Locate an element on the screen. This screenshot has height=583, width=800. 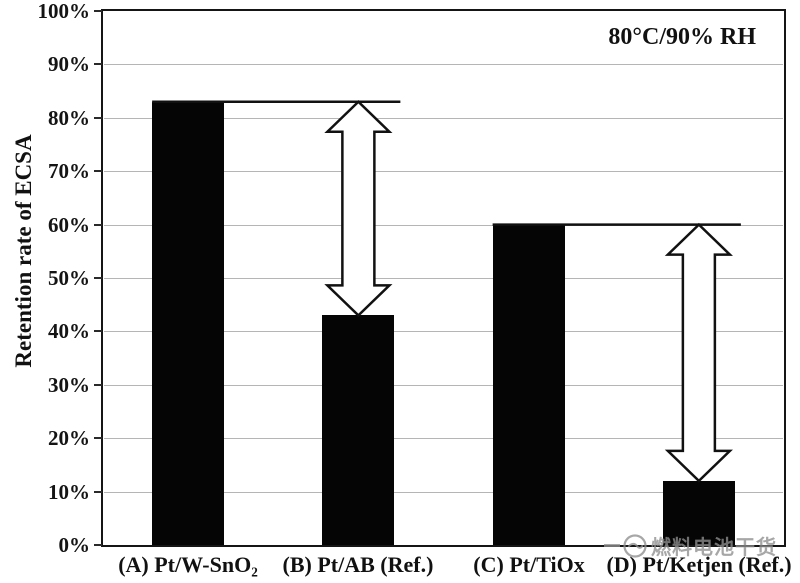
y-tick-label: 30% is located at coordinates (69, 385).